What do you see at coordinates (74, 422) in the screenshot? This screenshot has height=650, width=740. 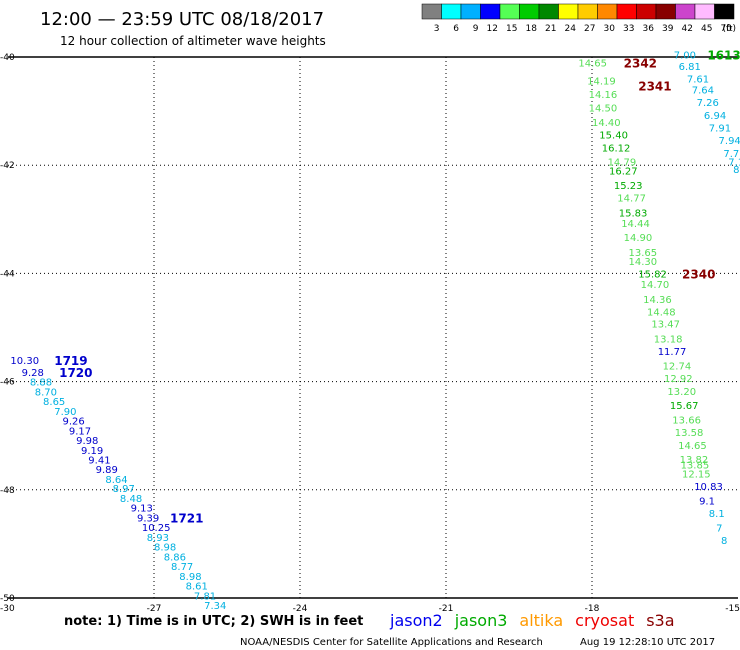 I see `wave-height-label: 9.26` at bounding box center [74, 422].